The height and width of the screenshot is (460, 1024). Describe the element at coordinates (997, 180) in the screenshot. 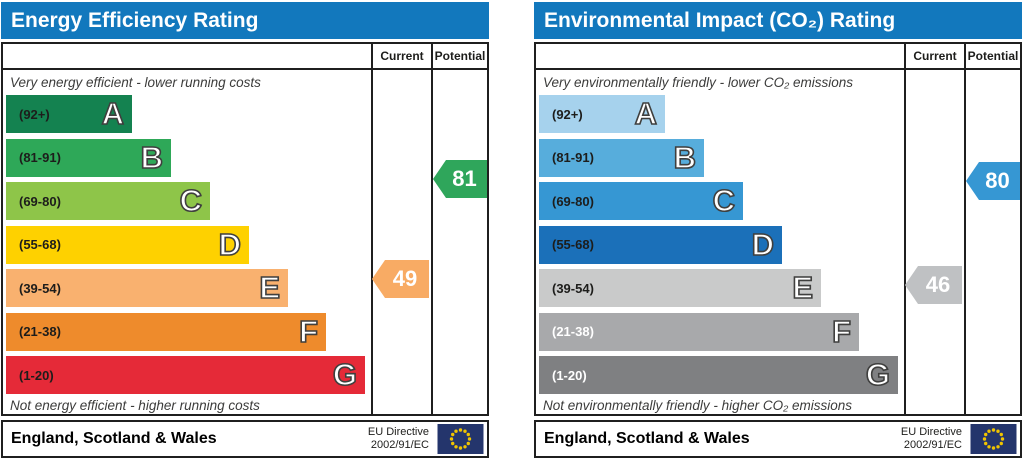

I see `potential-rating-value: 80` at that location.